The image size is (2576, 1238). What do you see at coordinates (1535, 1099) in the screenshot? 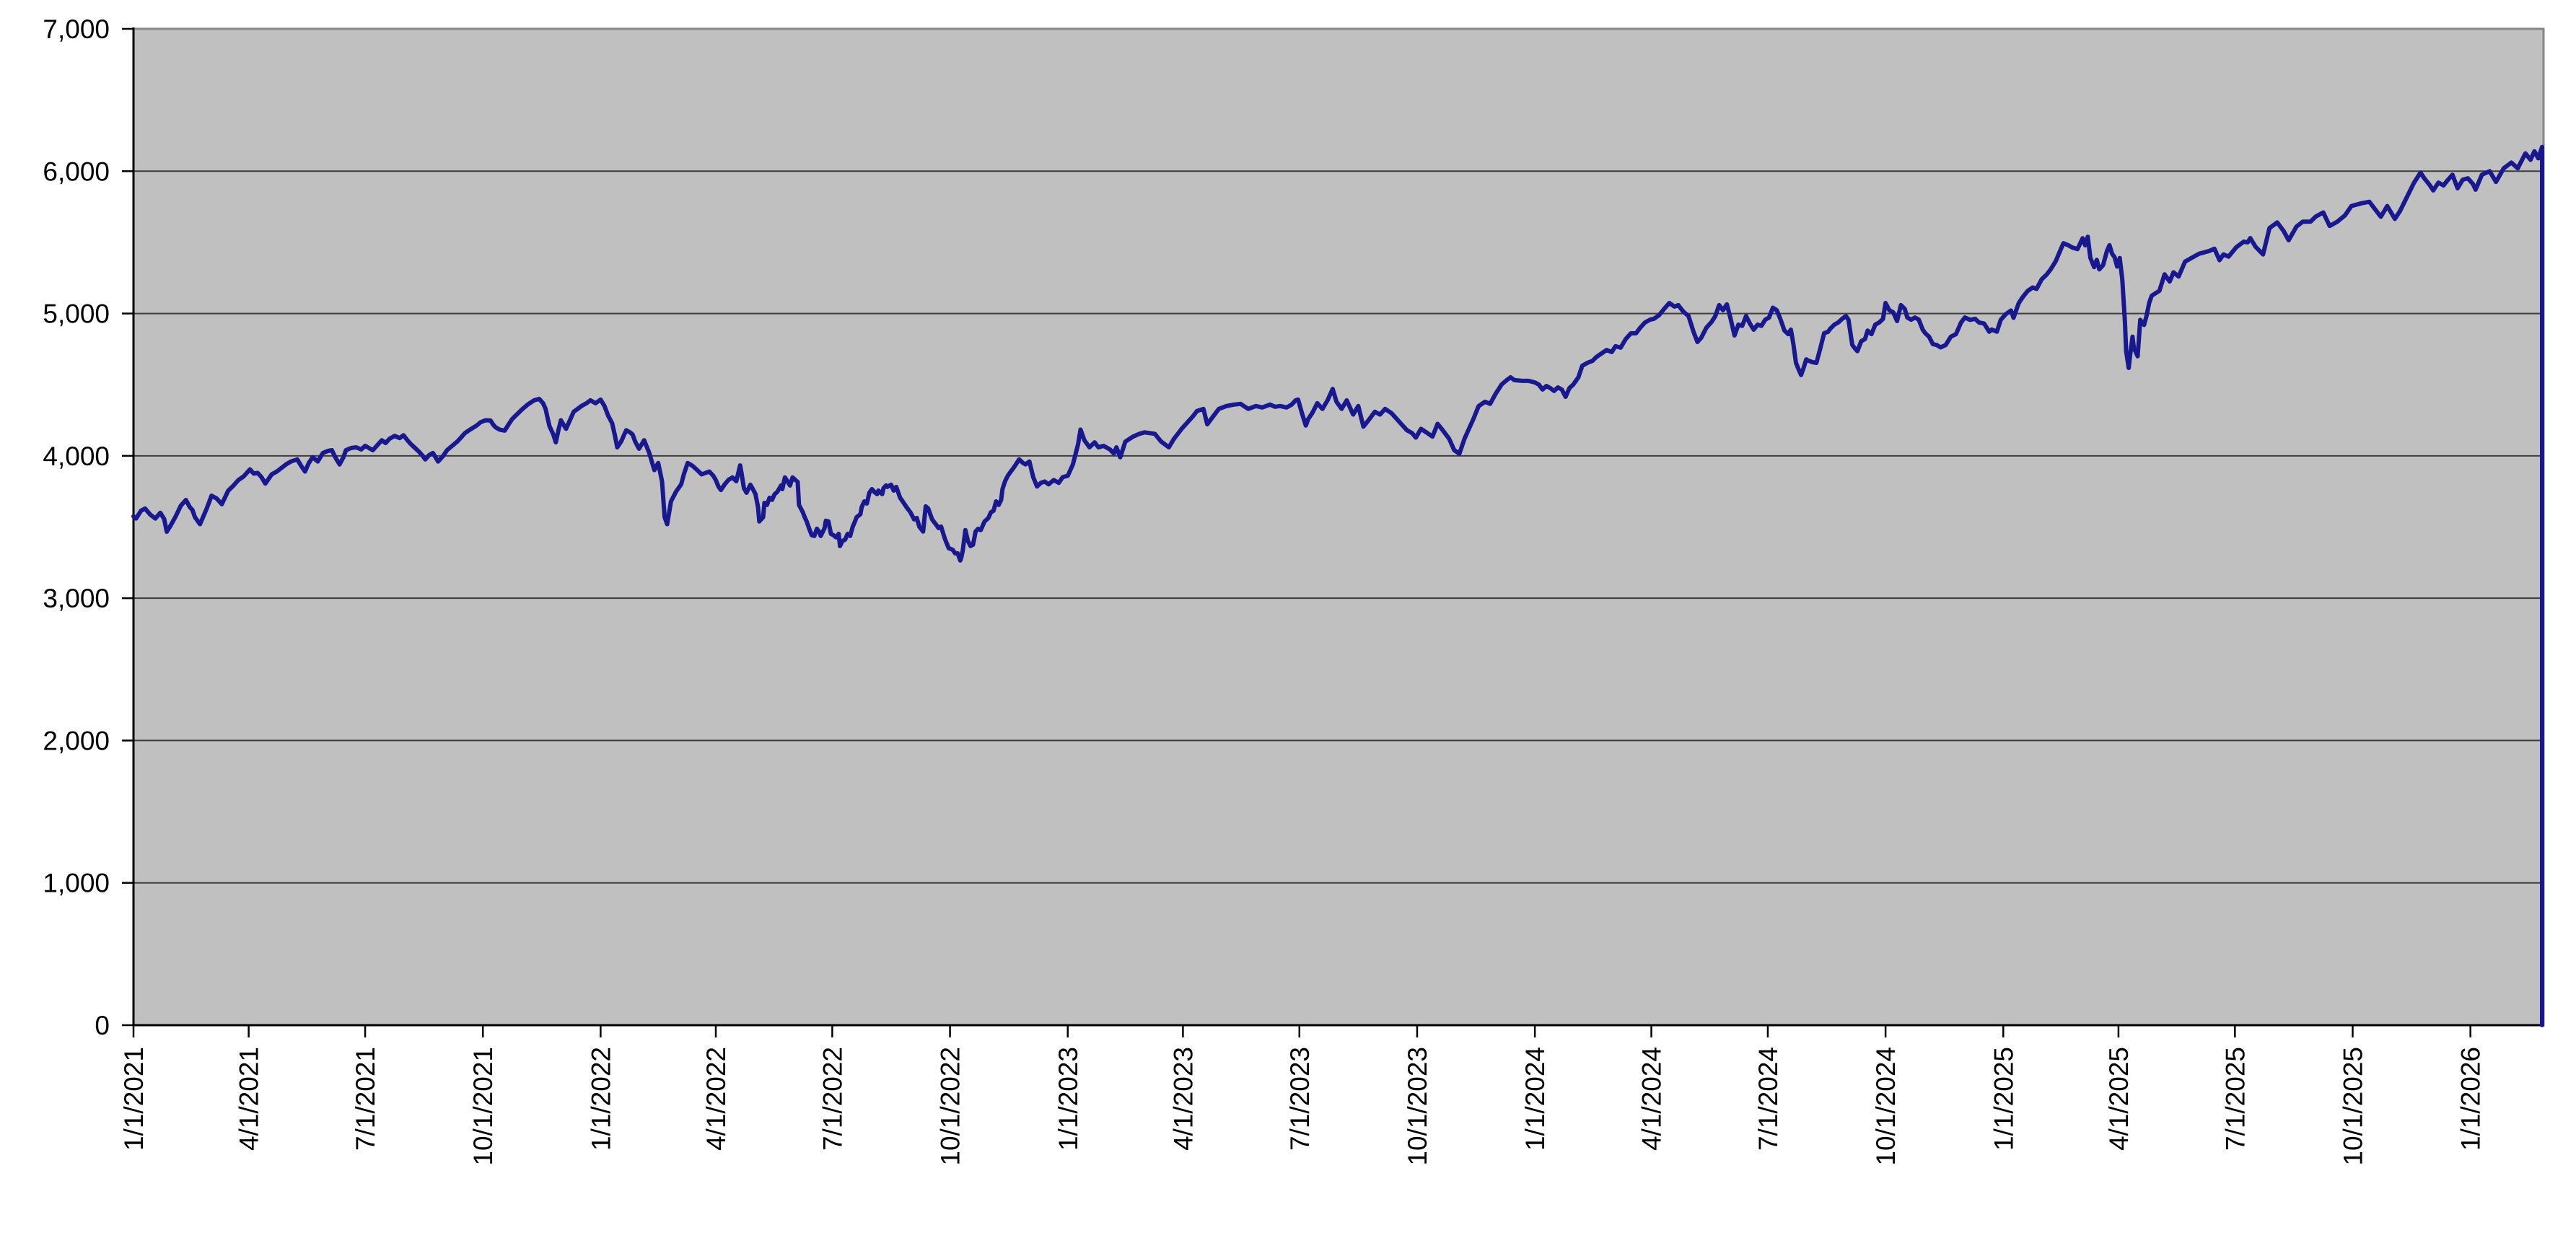
I see `x-tick-label: 1/1/2024` at bounding box center [1535, 1099].